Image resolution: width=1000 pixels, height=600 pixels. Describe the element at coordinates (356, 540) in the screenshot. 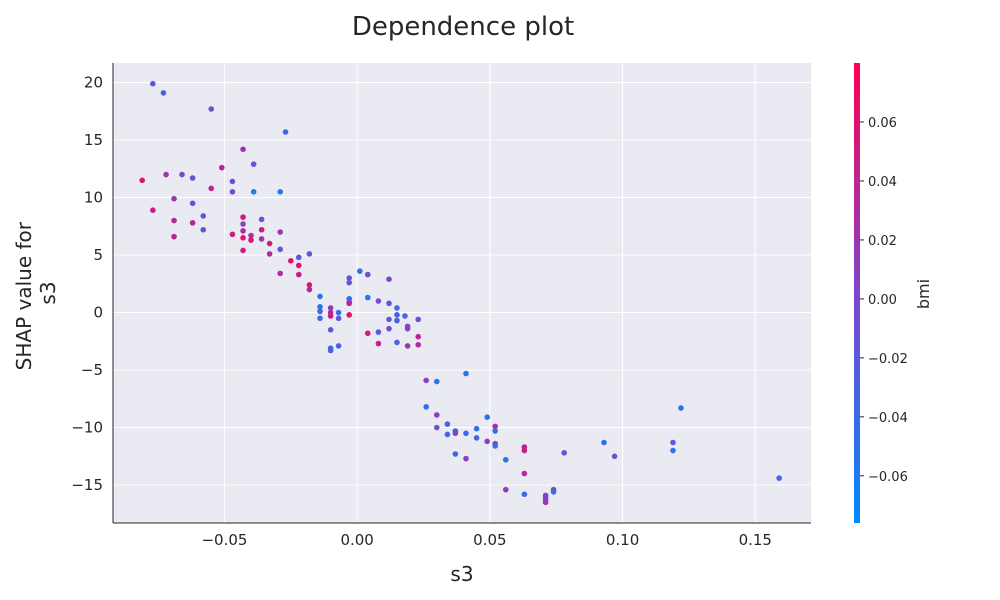

I see `x-tick-label: 0.00` at that location.